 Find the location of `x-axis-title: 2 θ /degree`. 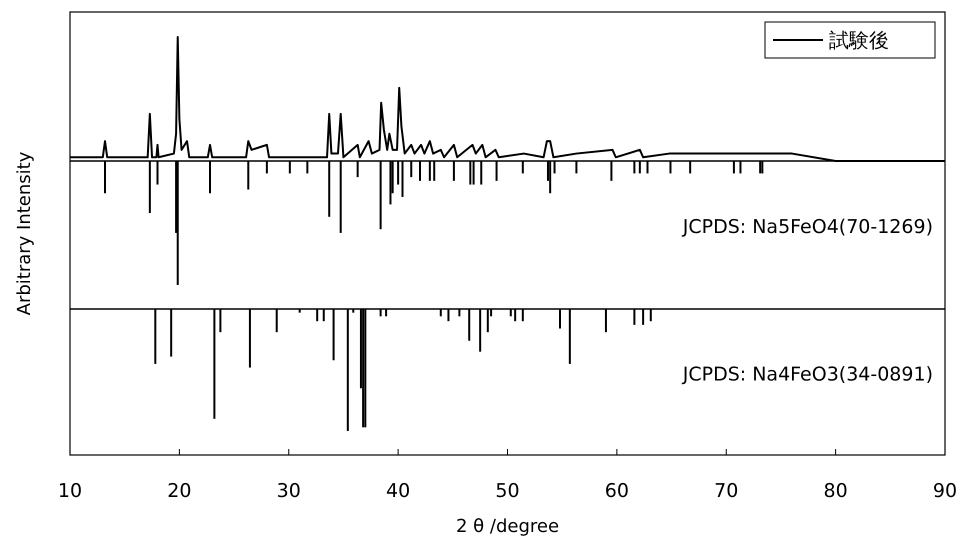

x-axis-title: 2 θ /degree is located at coordinates (508, 526).